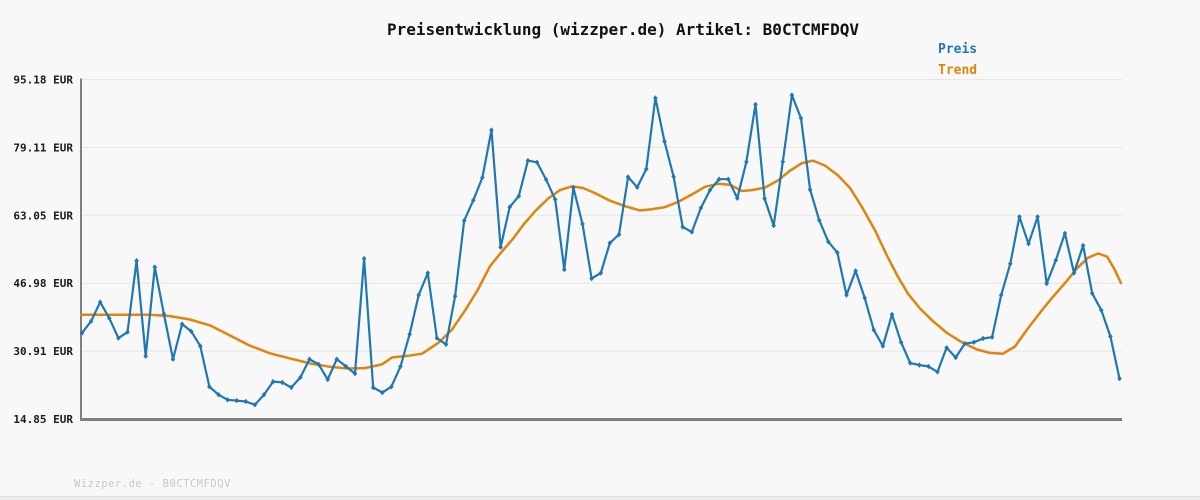 This screenshot has width=1200, height=500. I want to click on legend-item-preis: Preis, so click(958, 49).